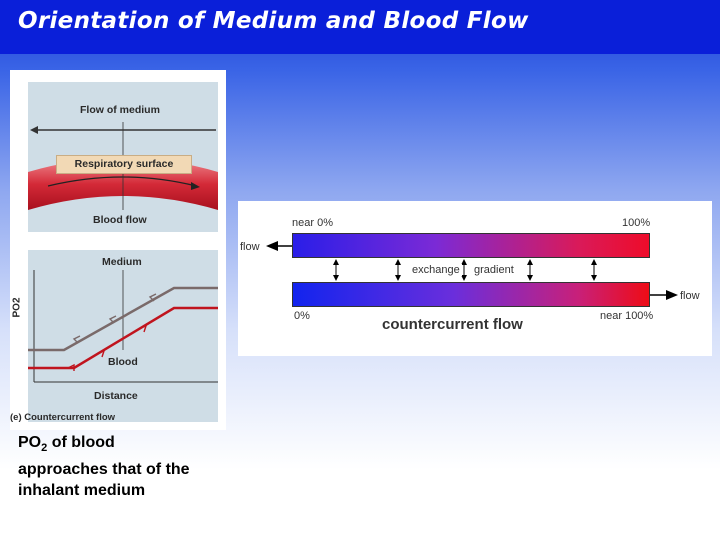 This screenshot has width=720, height=540. Describe the element at coordinates (82, 491) in the screenshot. I see `po2-line3: inhalant medium` at that location.